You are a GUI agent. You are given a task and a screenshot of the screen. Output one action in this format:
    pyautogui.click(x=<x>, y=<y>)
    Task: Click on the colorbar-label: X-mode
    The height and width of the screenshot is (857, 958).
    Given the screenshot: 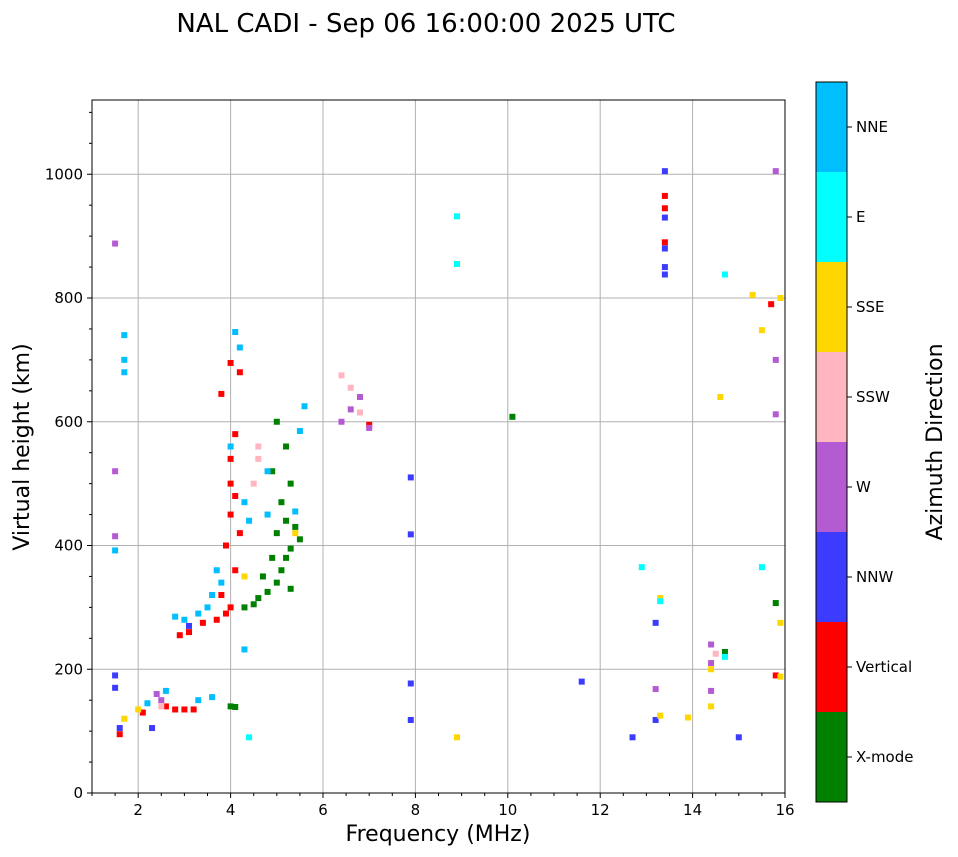 What is the action you would take?
    pyautogui.click(x=884, y=757)
    